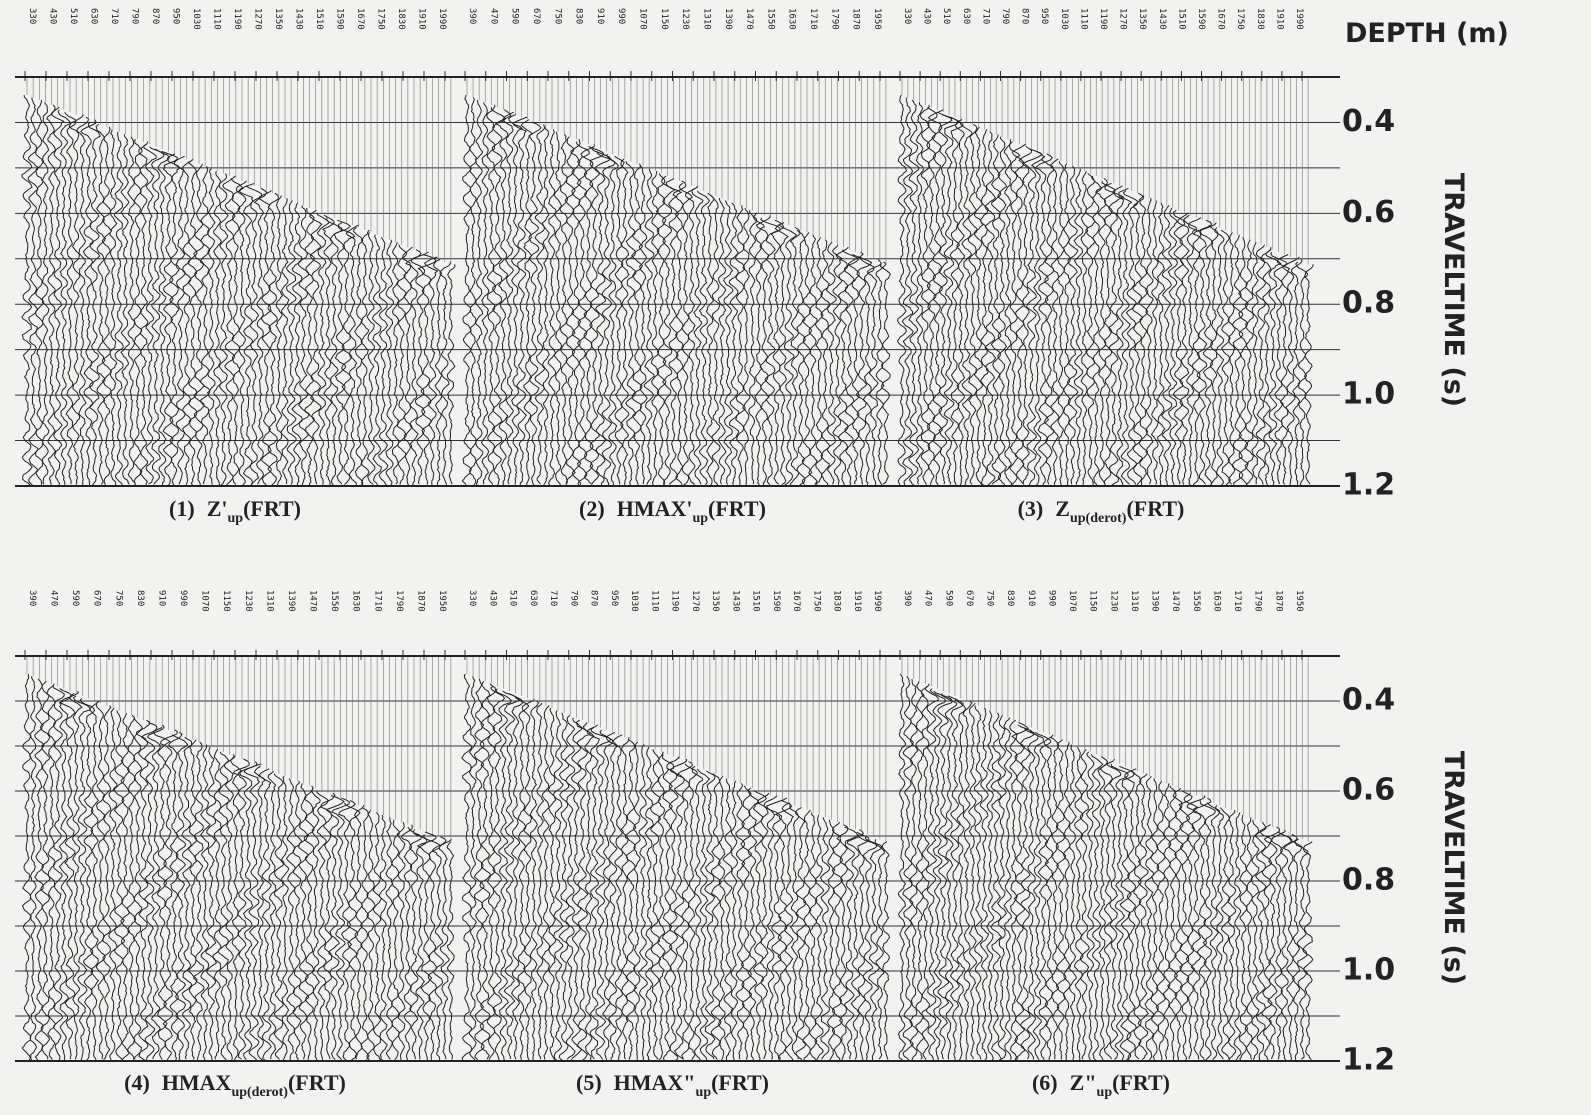 The width and height of the screenshot is (1591, 1115). What do you see at coordinates (907, 16) in the screenshot?
I see `depth-label: 330` at bounding box center [907, 16].